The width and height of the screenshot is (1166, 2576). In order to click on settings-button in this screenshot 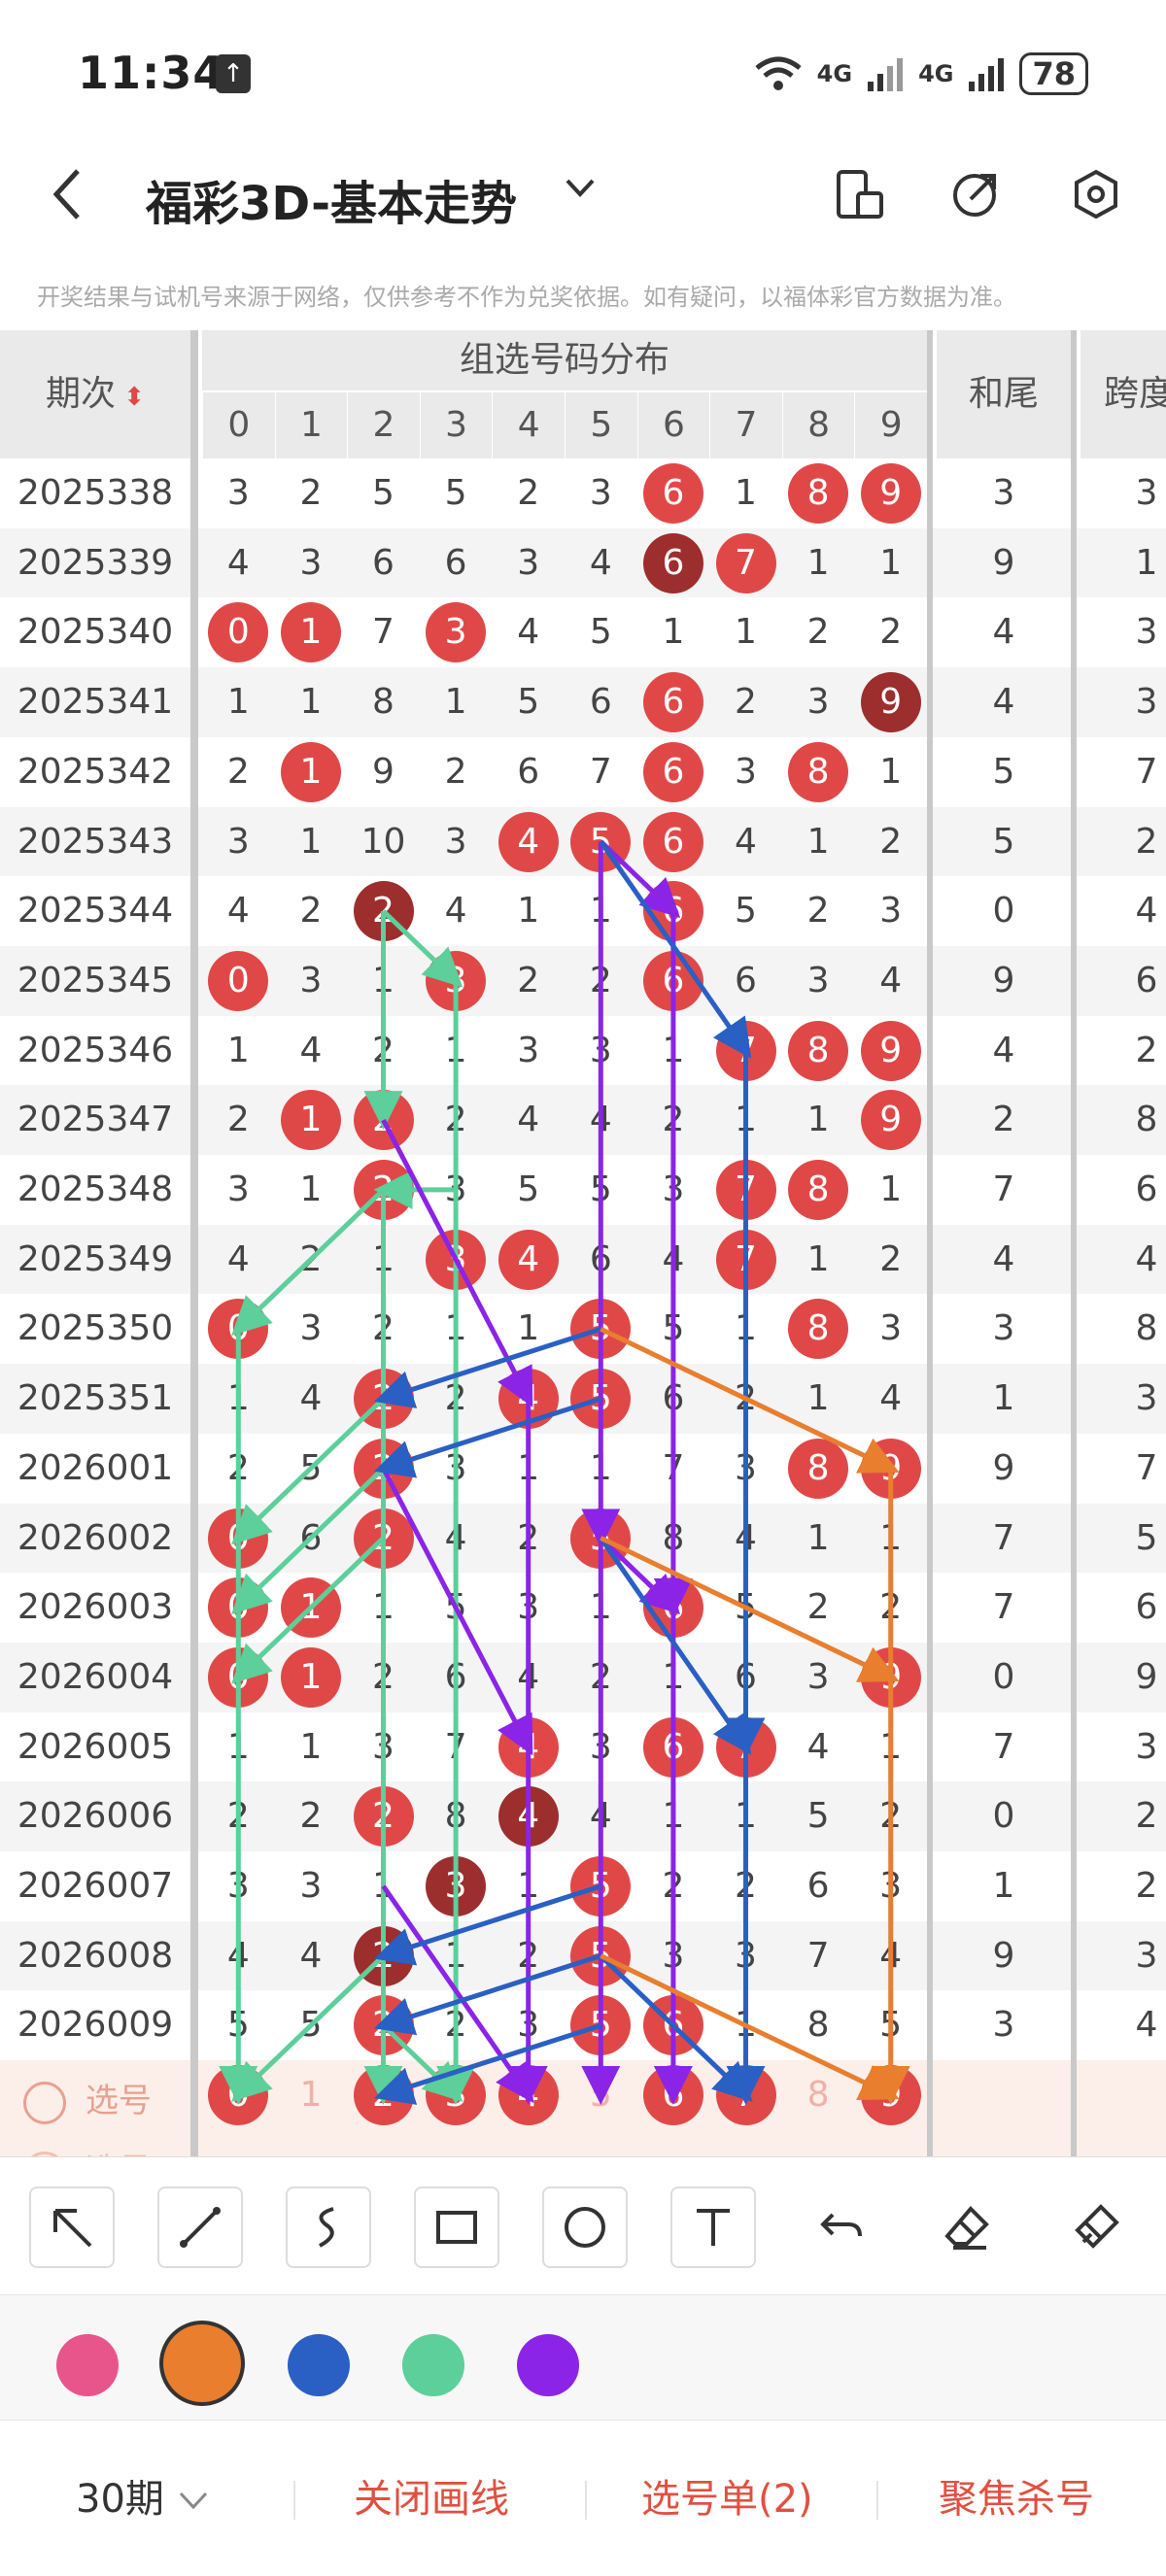, I will do `click(1096, 194)`.